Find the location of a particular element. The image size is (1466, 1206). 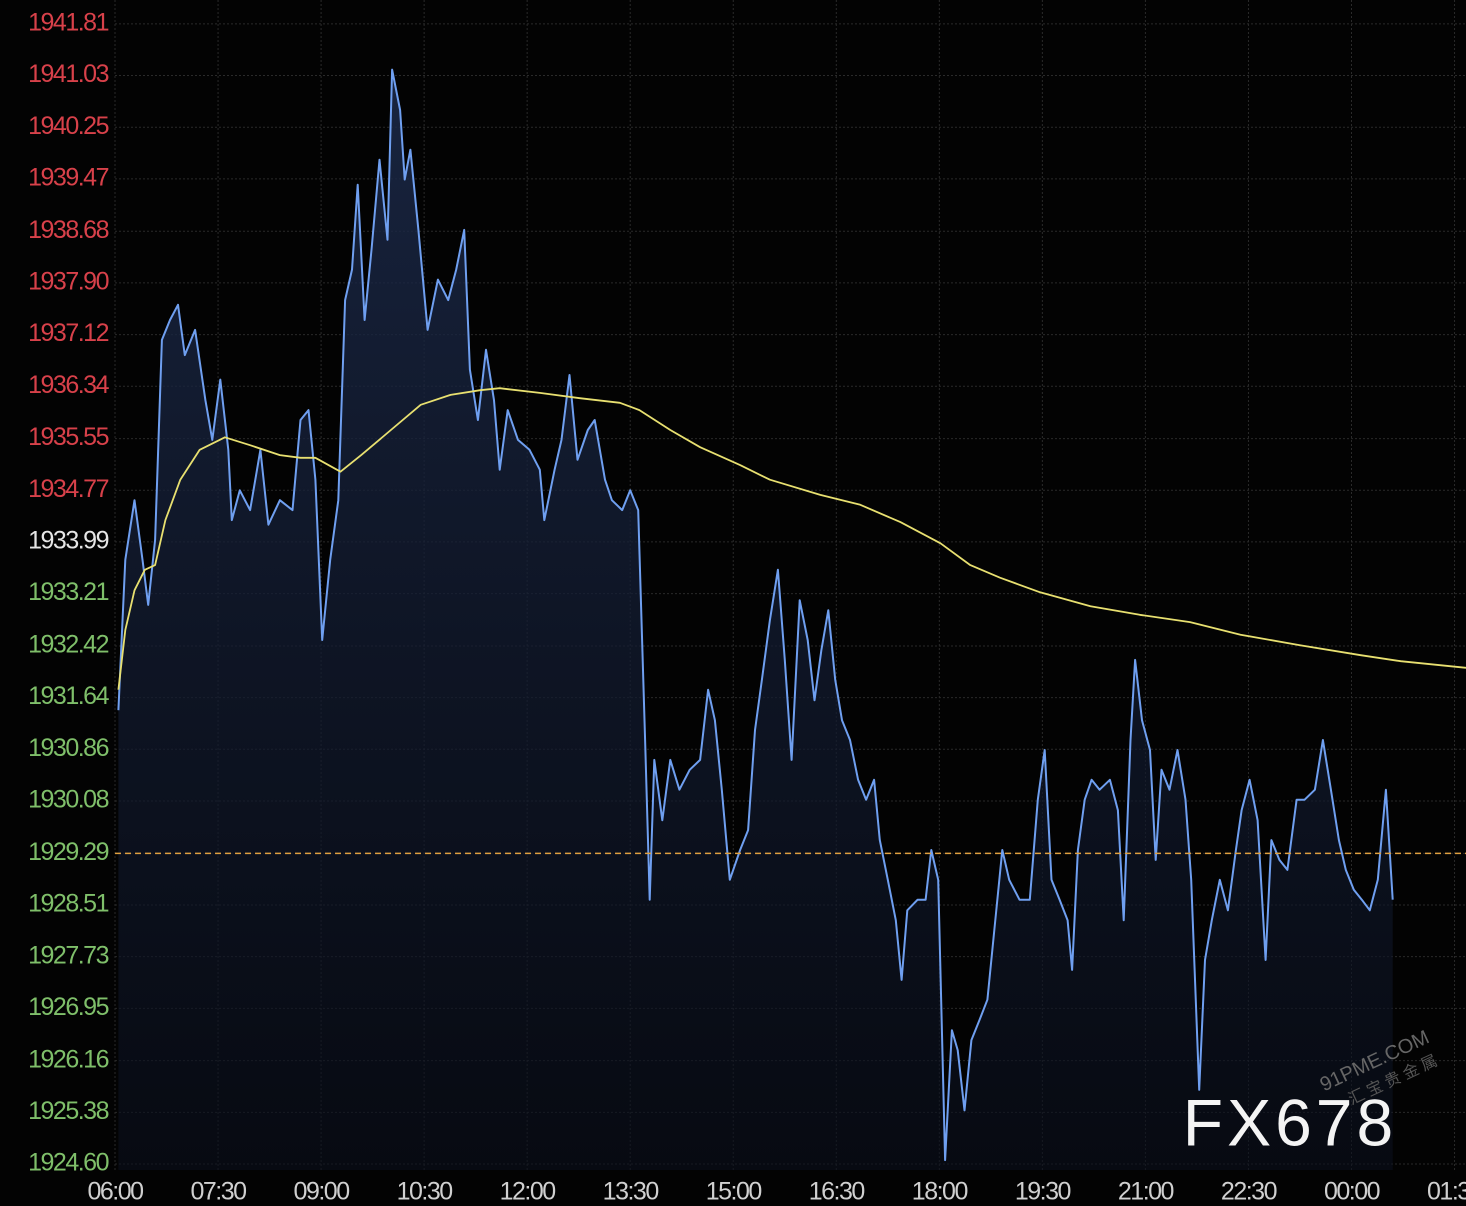

y-tick-label: 1925.38 is located at coordinates (68, 1111).